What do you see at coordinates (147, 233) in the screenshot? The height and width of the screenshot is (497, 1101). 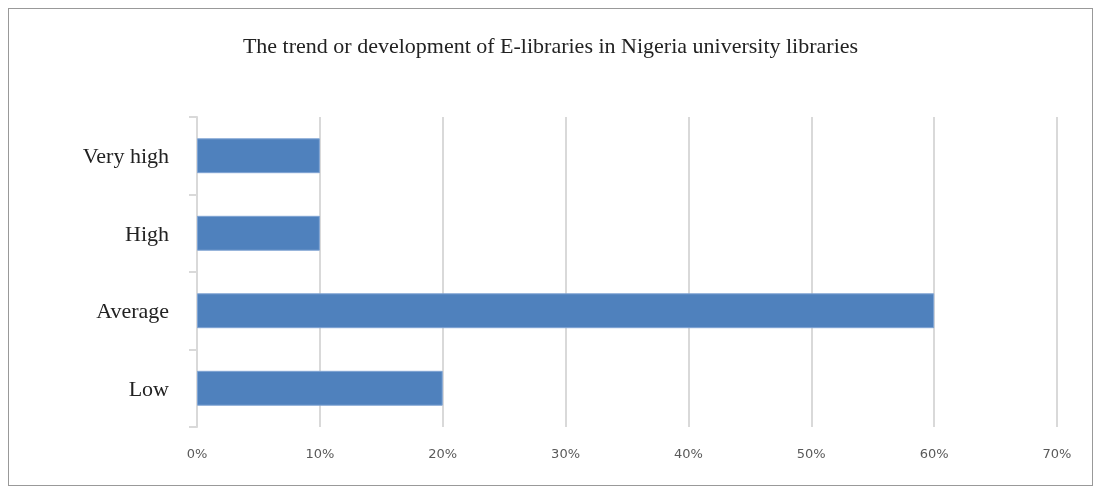 I see `y-tick-label: High` at bounding box center [147, 233].